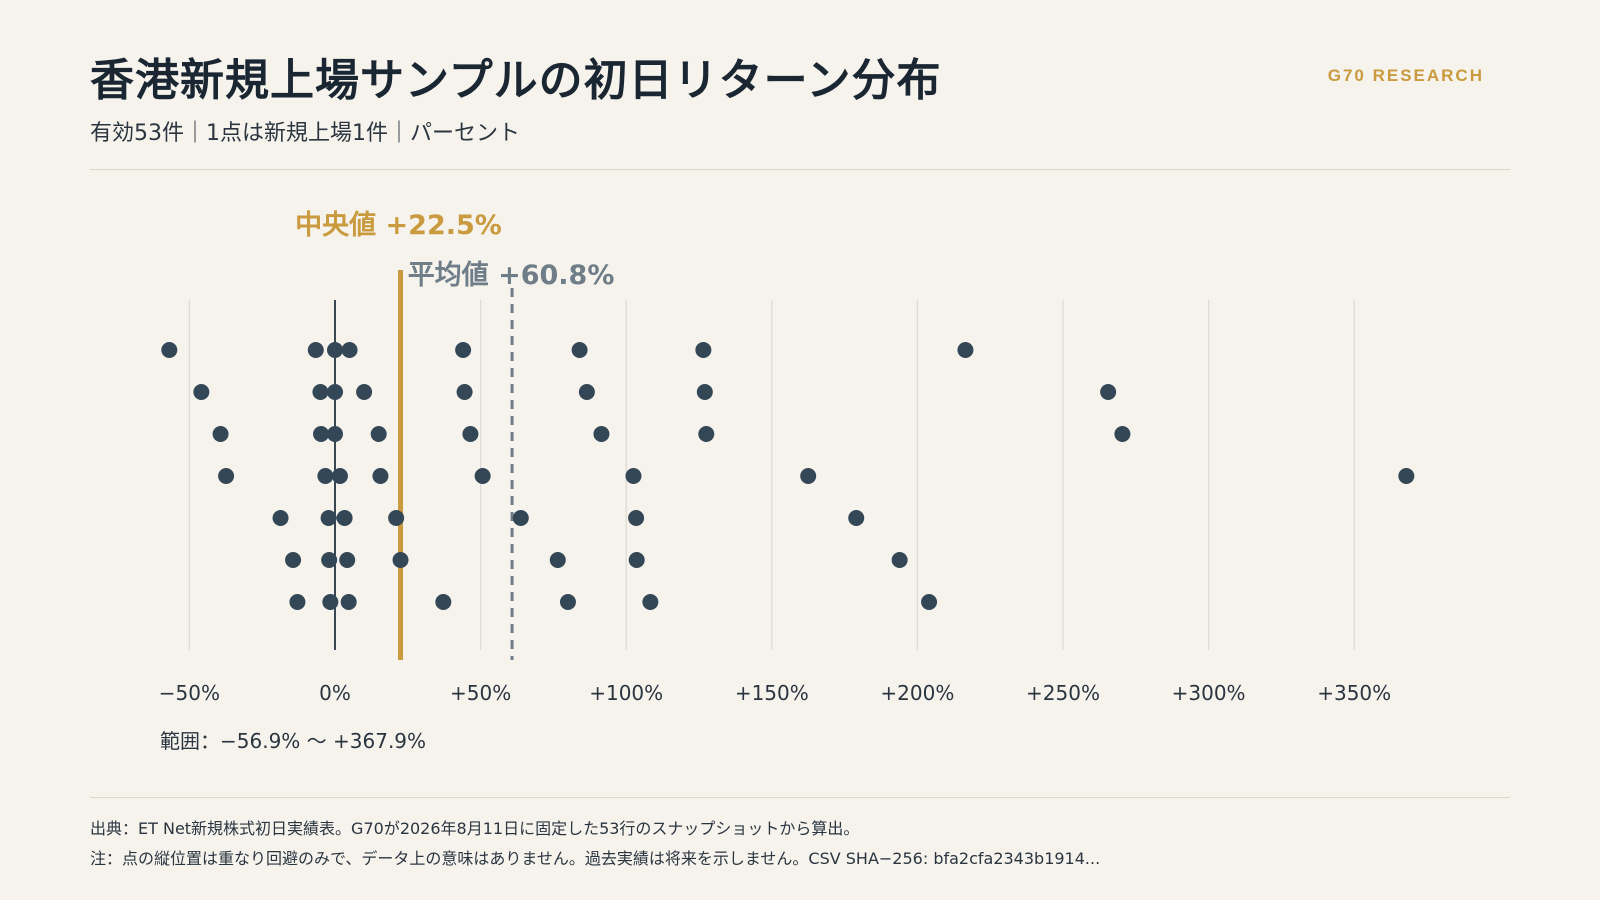 The width and height of the screenshot is (1600, 900). What do you see at coordinates (398, 225) in the screenshot?
I see `median-label: 中央値 +22.5%` at bounding box center [398, 225].